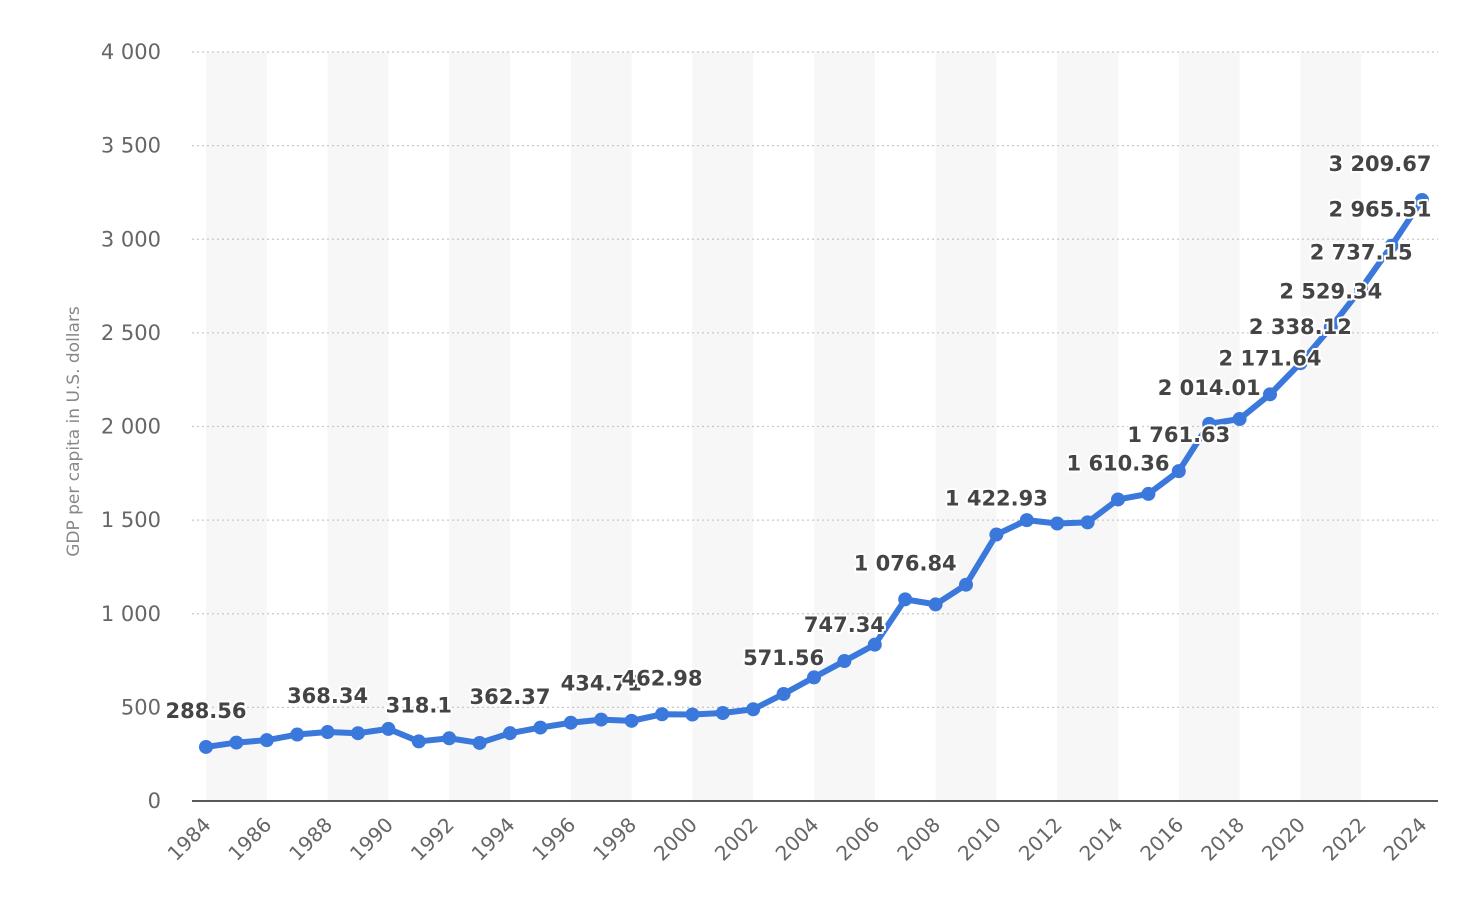 The image size is (1464, 916). Describe the element at coordinates (1178, 435) in the screenshot. I see `data-label: 1 761.63` at that location.